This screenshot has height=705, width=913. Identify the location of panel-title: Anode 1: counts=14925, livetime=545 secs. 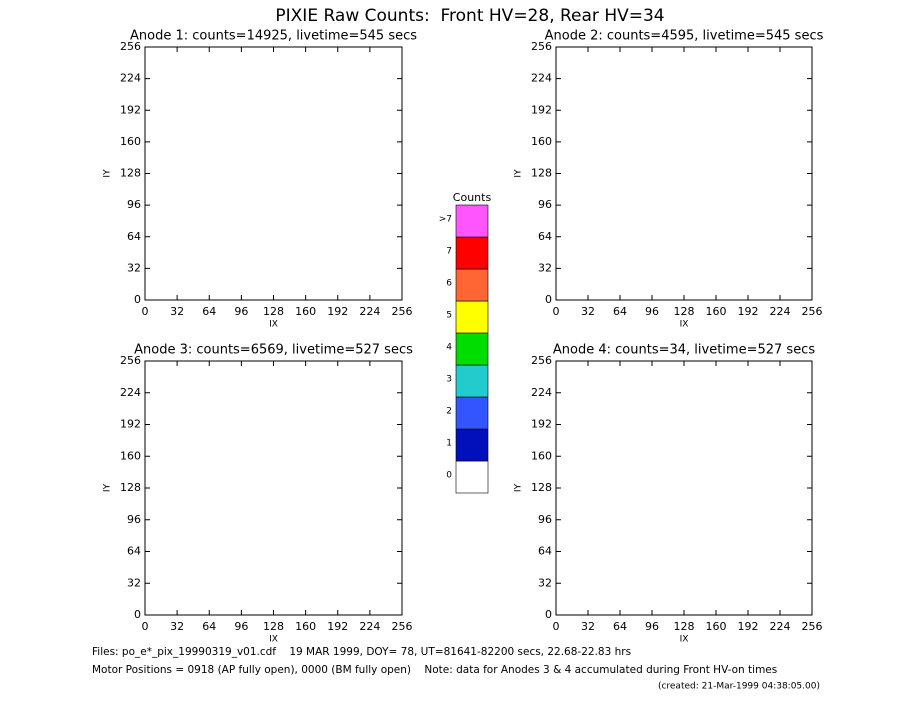
(273, 36).